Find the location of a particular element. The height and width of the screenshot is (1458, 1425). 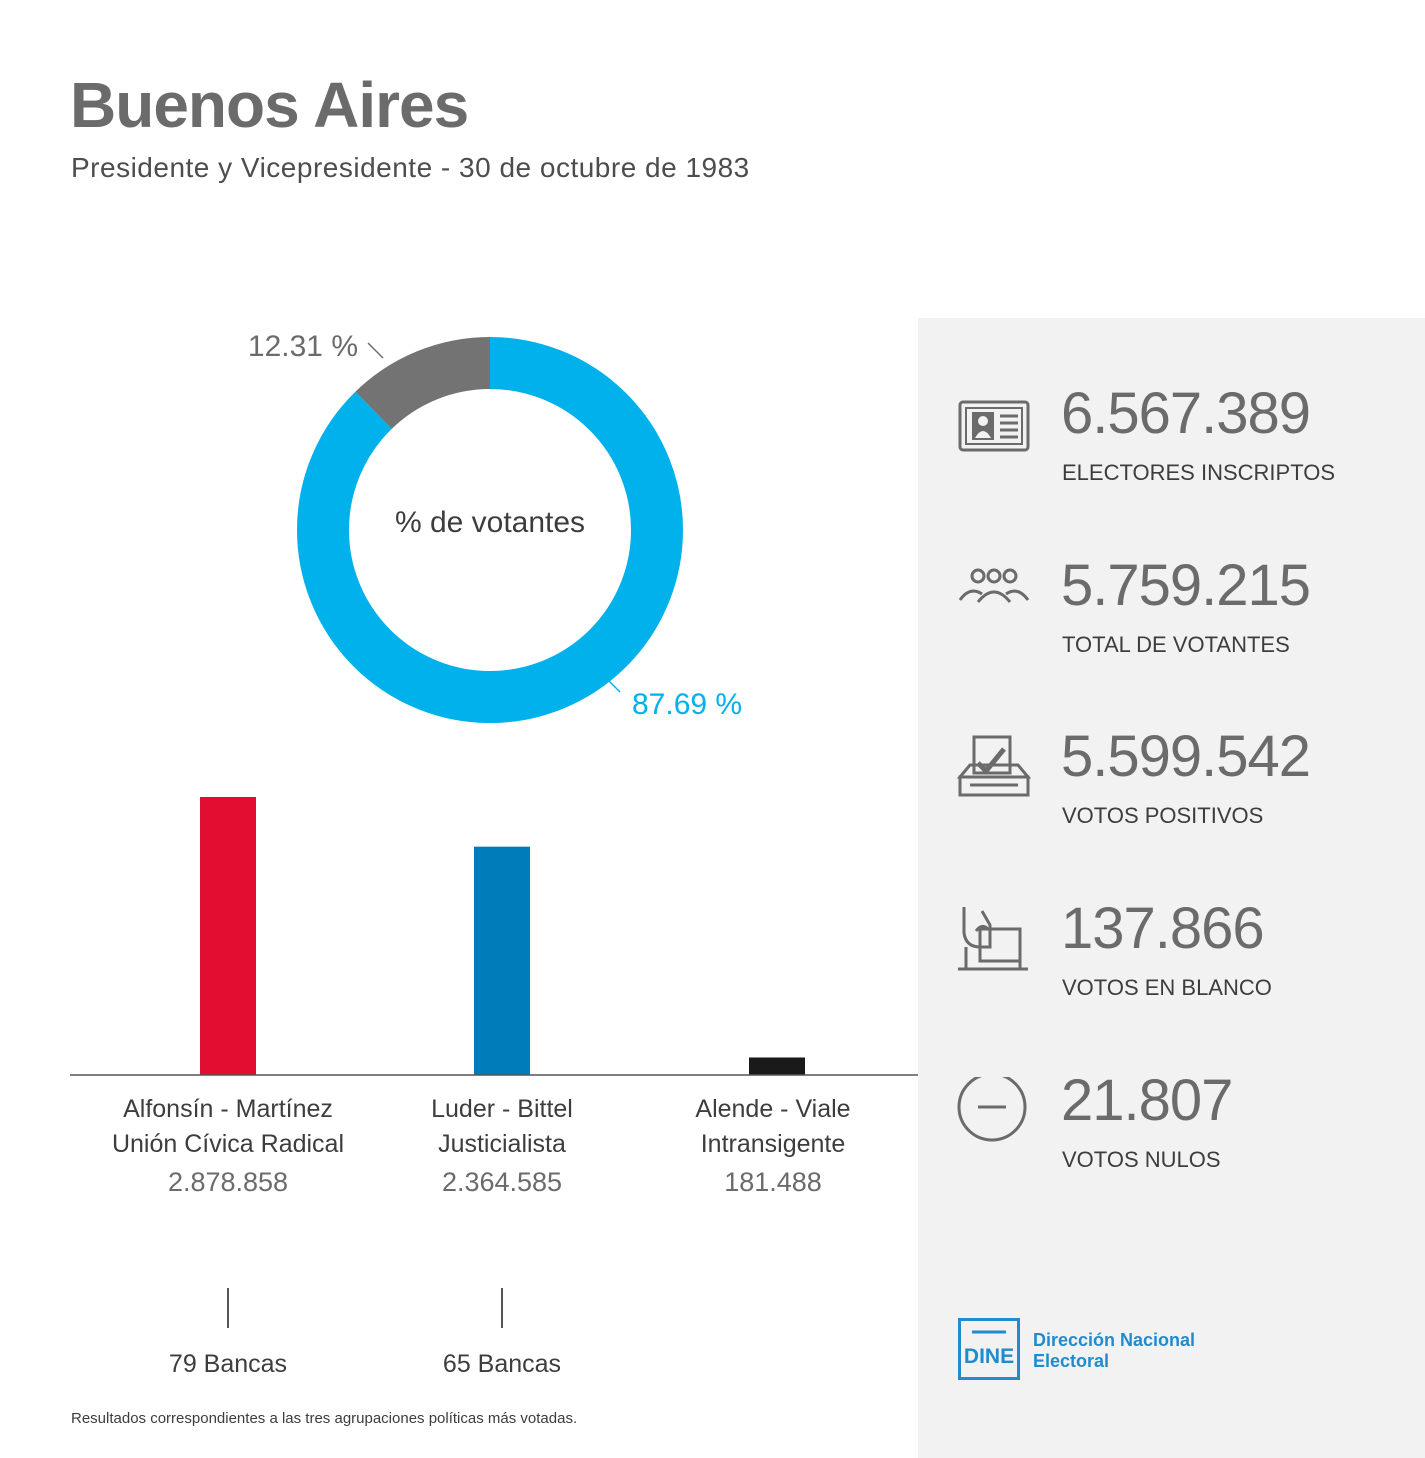

stat-label: ELECTORES INSCRIPTOS is located at coordinates (1199, 472).